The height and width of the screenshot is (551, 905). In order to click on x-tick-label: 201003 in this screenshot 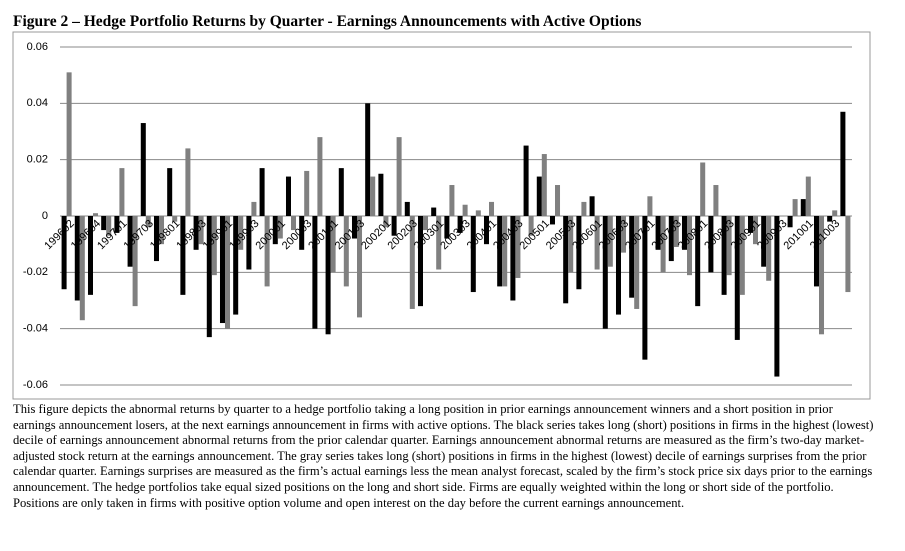, I will do `click(825, 235)`.